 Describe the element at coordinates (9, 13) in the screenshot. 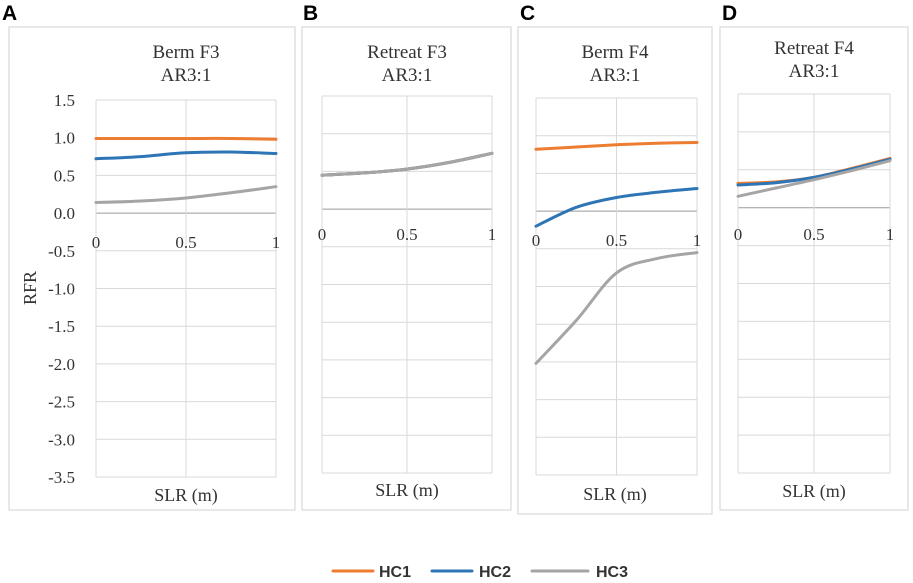

I see `panel-a-letter: A` at that location.